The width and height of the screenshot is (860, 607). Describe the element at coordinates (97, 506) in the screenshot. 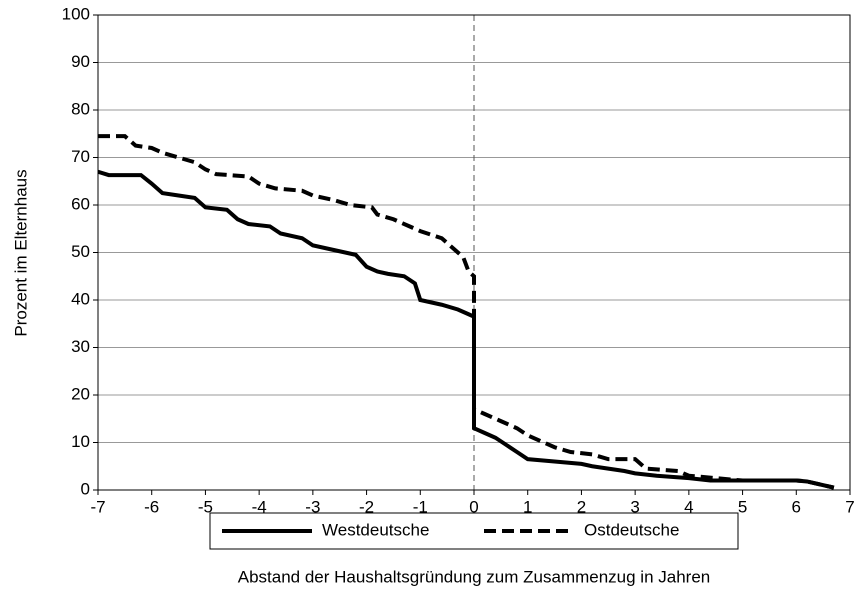

I see `x-tick-label: -7` at that location.